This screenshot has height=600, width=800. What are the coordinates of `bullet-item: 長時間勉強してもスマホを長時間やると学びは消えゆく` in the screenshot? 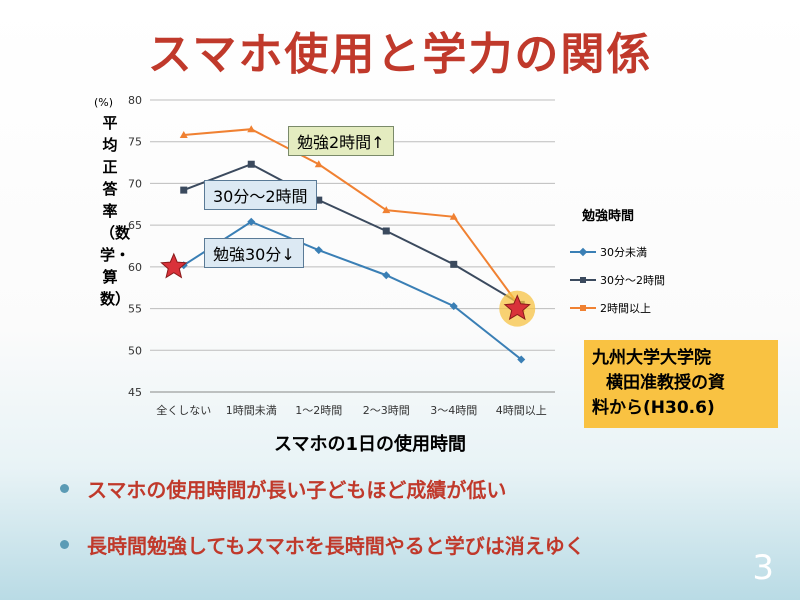 It's located at (322, 544).